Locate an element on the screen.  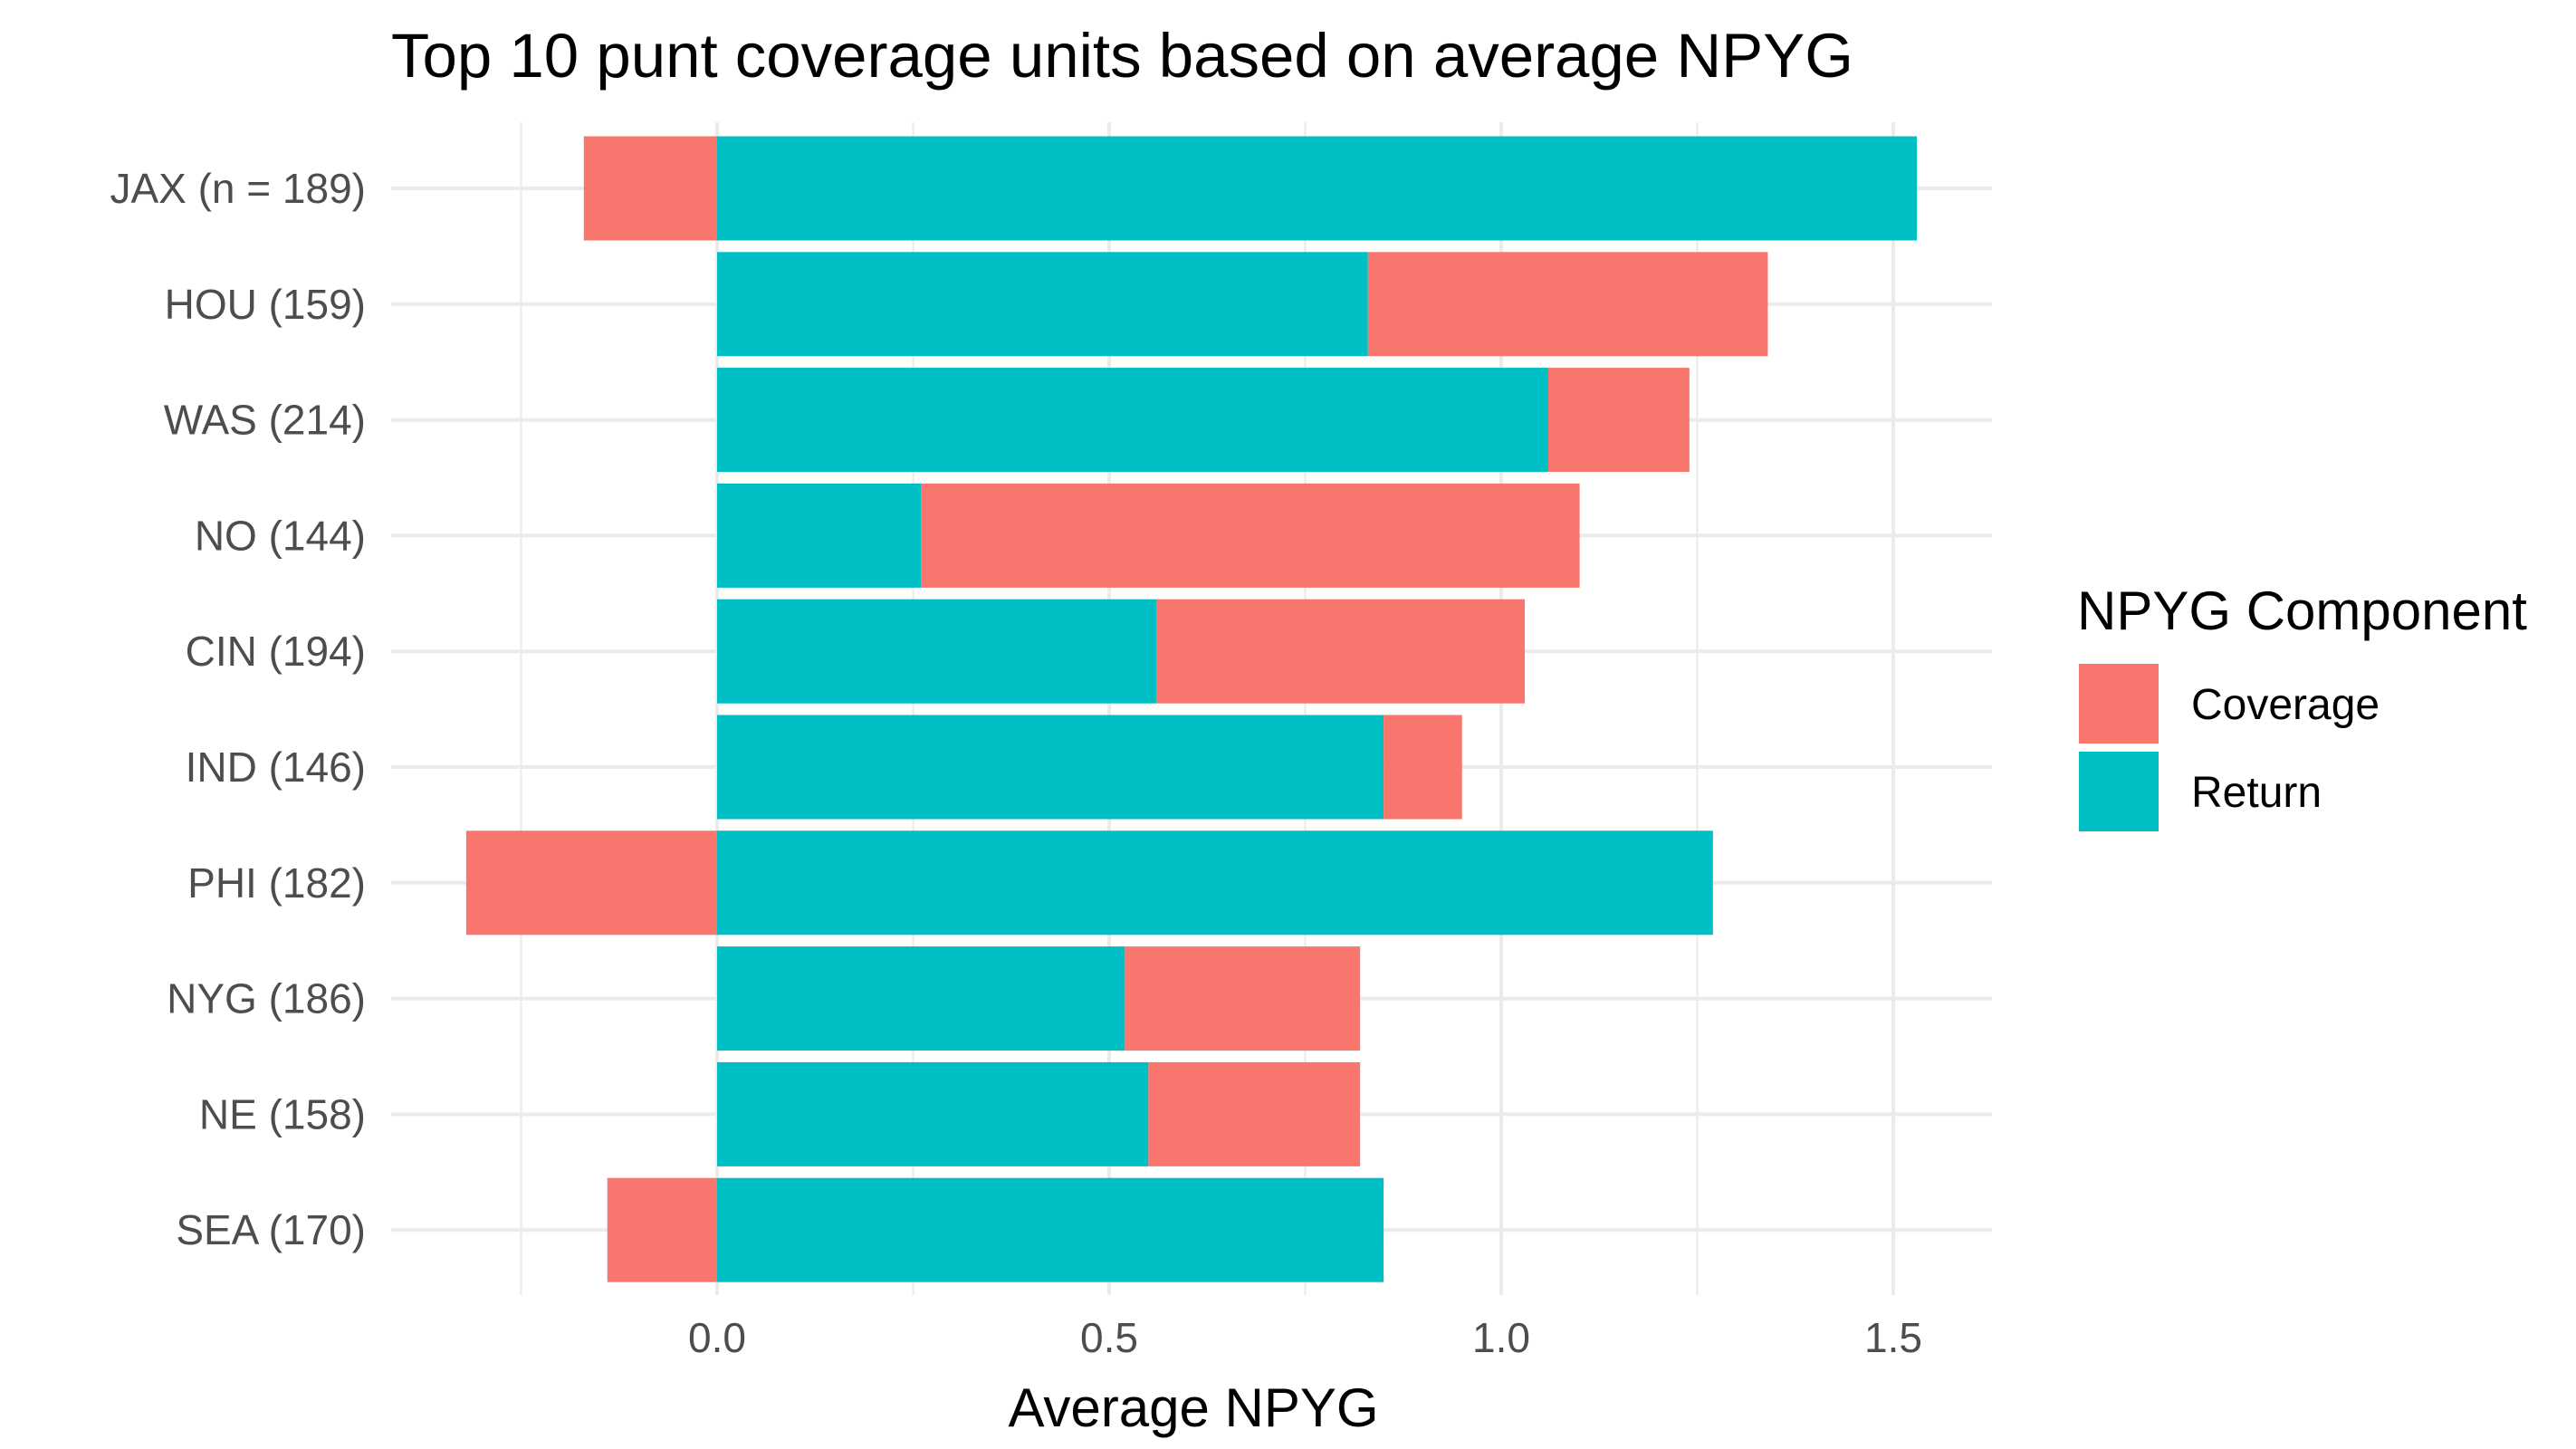
x-axis-tick-labels: 0.0 0.5 1.0 1.5 is located at coordinates (1305, 1337).